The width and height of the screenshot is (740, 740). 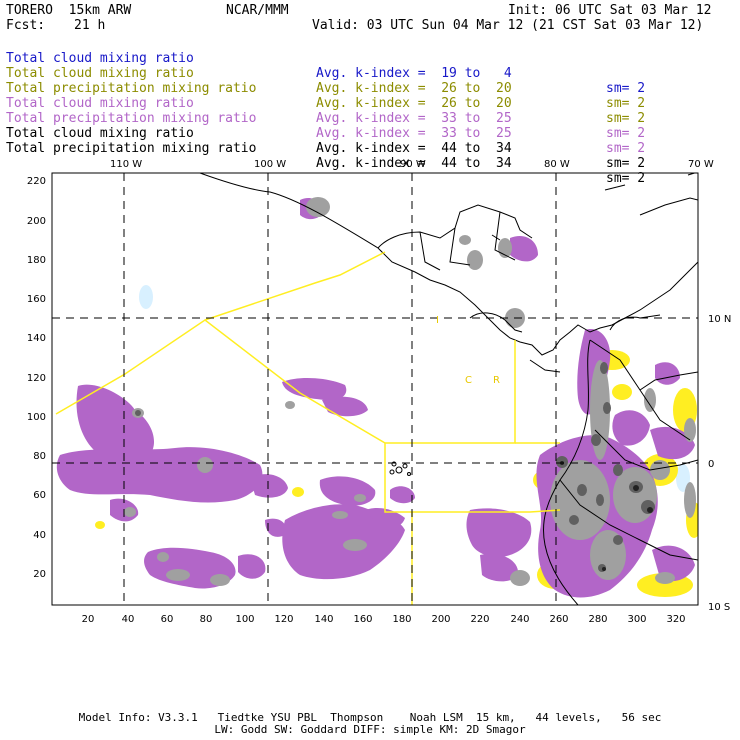 I want to click on lon-label: 110 W, so click(x=126, y=164).